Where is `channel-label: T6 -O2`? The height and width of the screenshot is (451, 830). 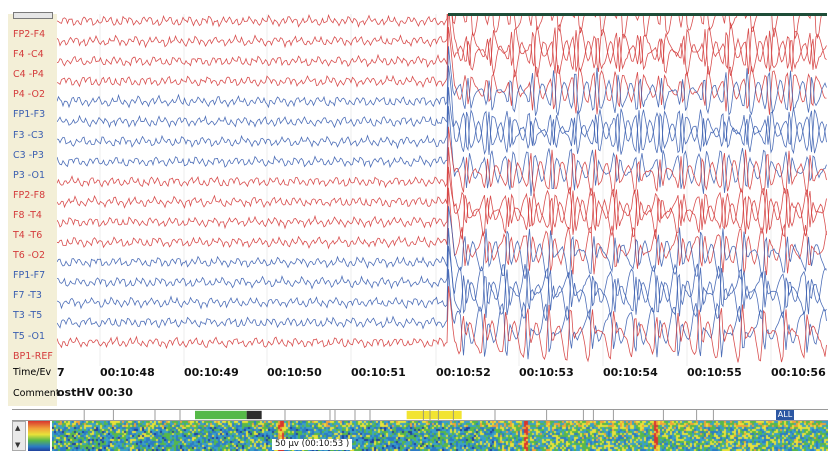
channel-label: T6 -O2 is located at coordinates (29, 256).